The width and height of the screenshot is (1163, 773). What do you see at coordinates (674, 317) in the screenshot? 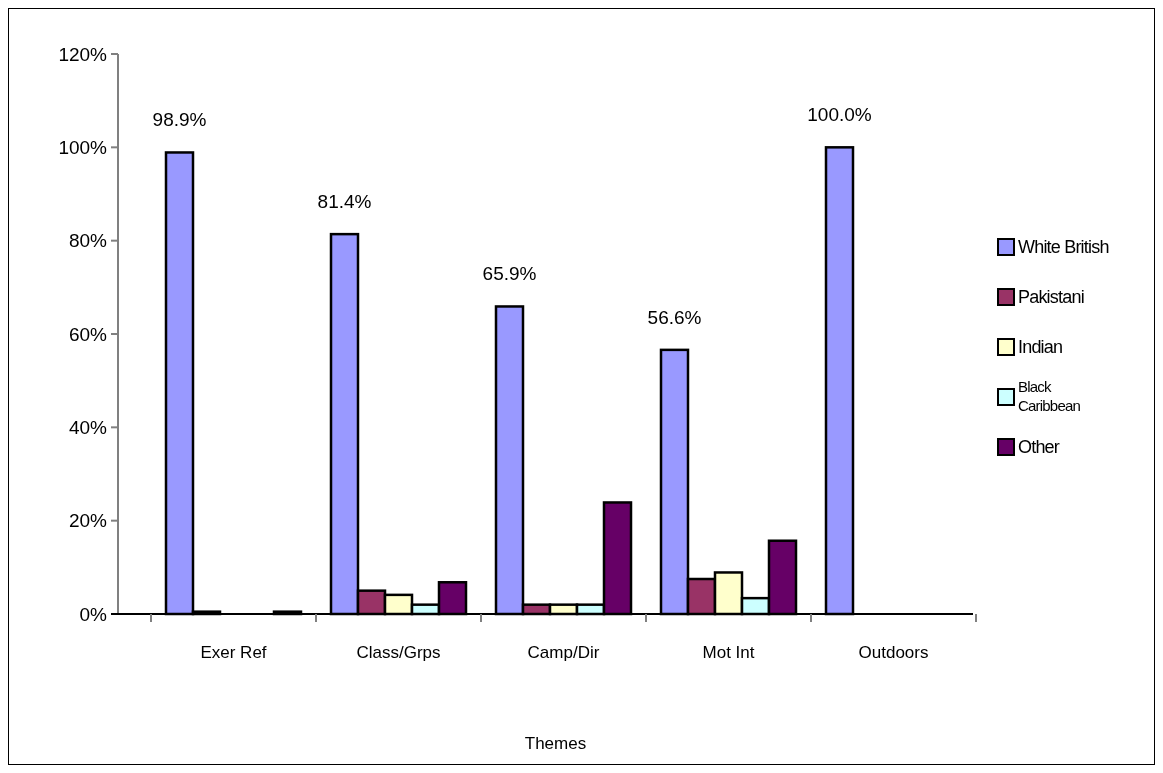
I see `data-label: 56.6%` at bounding box center [674, 317].